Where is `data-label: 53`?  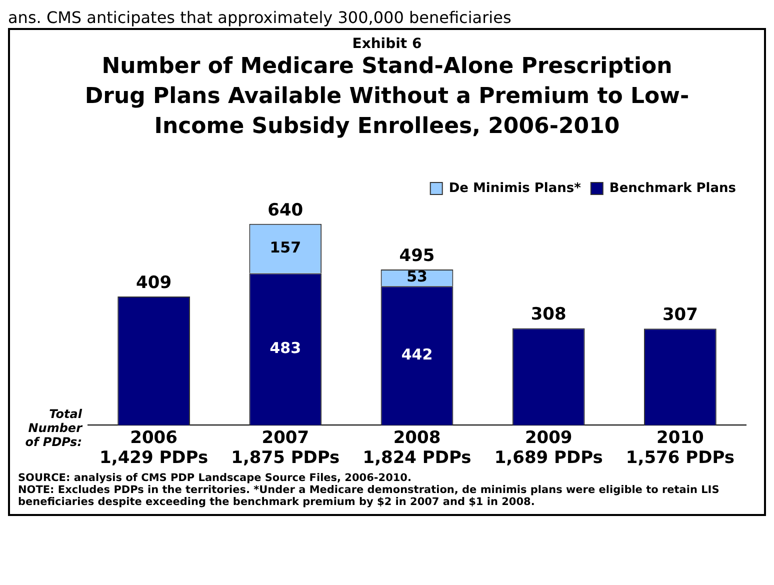
data-label: 53 is located at coordinates (417, 277).